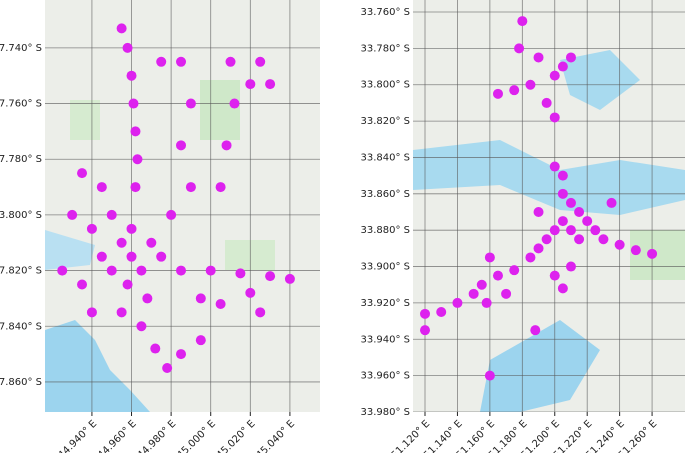 This screenshot has width=685, height=457. I want to click on x-tick-label: 144.940° E, so click(75, 435).